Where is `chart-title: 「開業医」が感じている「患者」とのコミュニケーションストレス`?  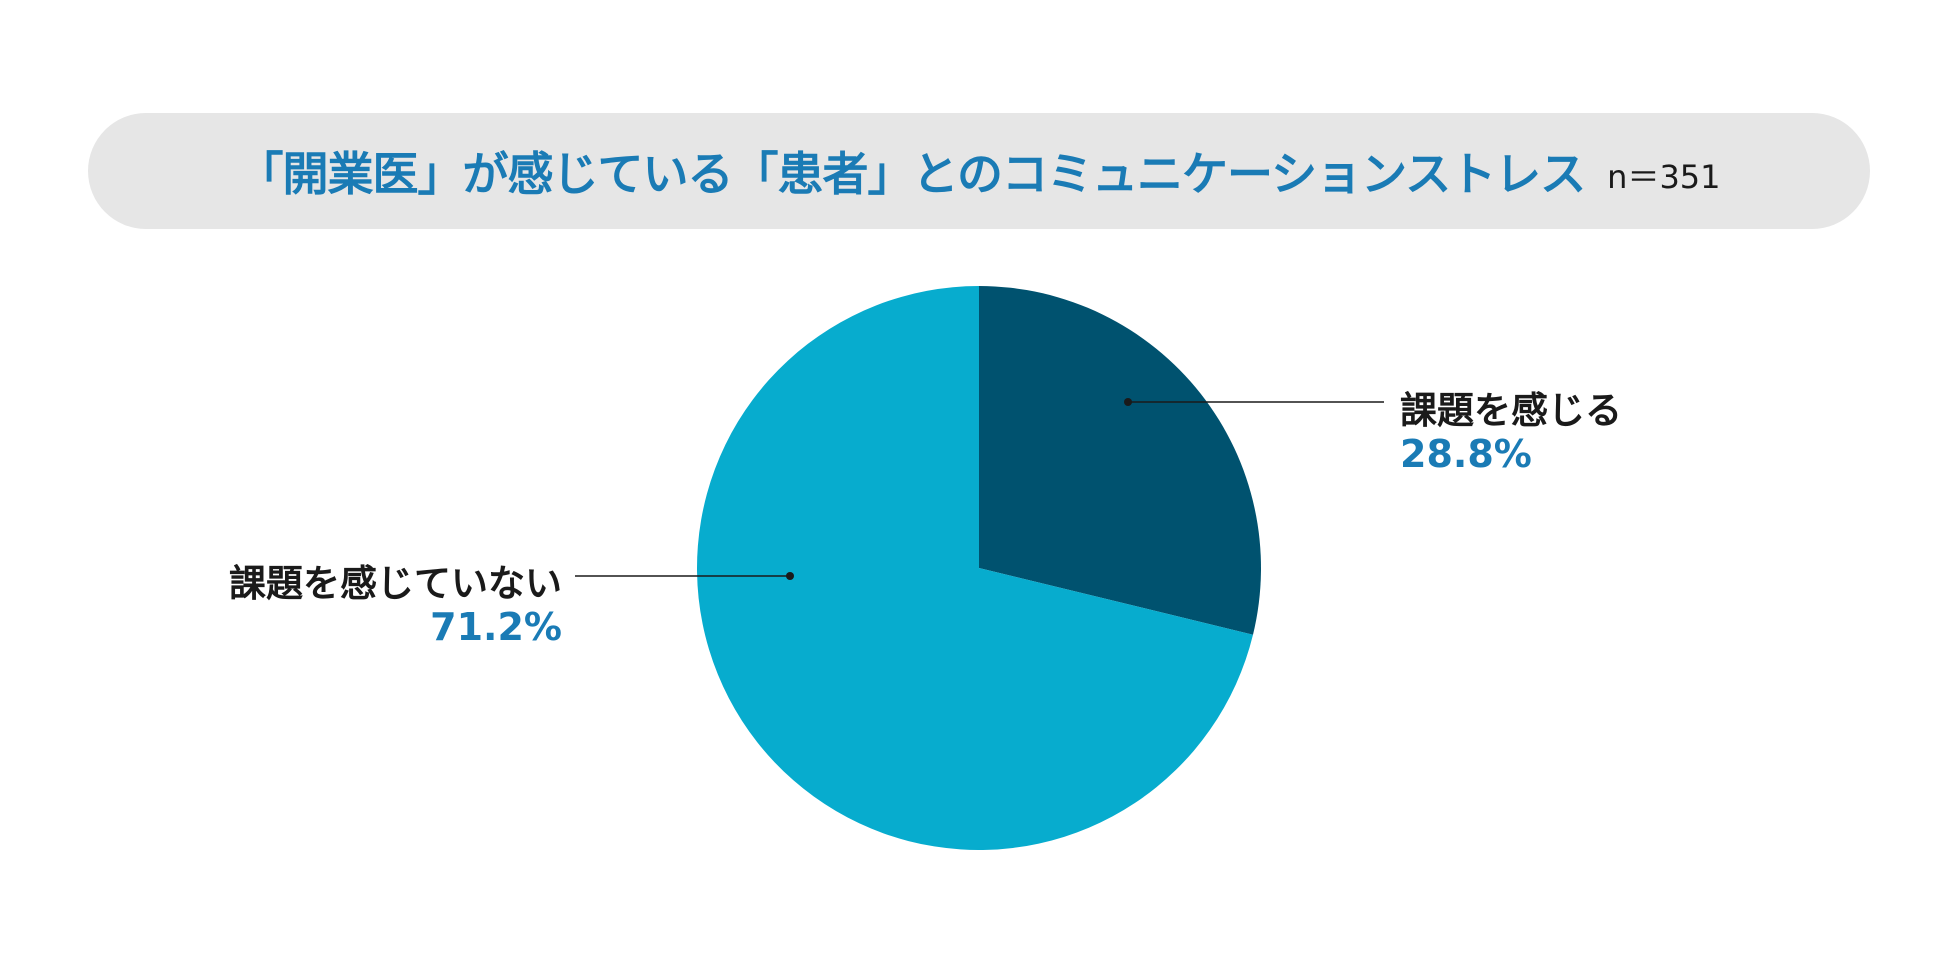
chart-title: 「開業医」が感じている「患者」とのコミュニケーションストレス is located at coordinates (911, 174).